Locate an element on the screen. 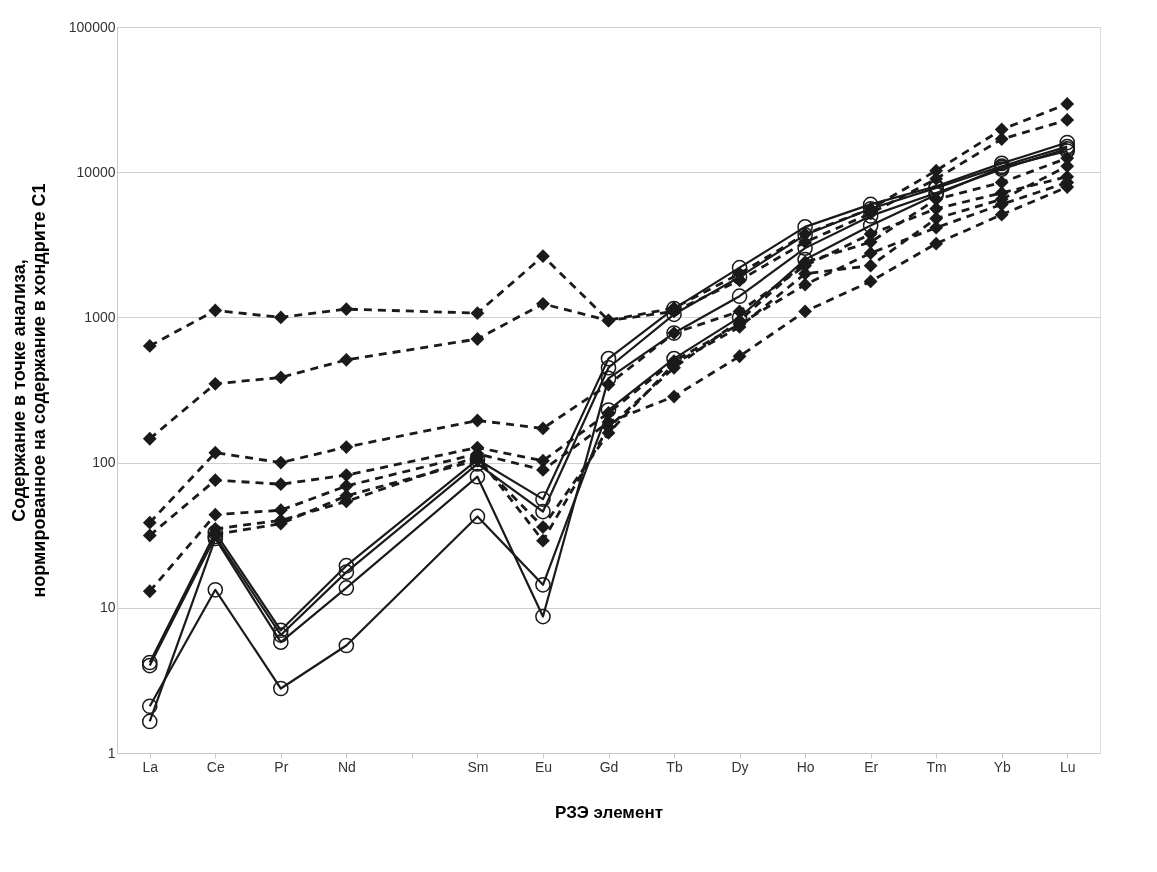 The image size is (1157, 872). x-tick-label: Eu is located at coordinates (543, 766).